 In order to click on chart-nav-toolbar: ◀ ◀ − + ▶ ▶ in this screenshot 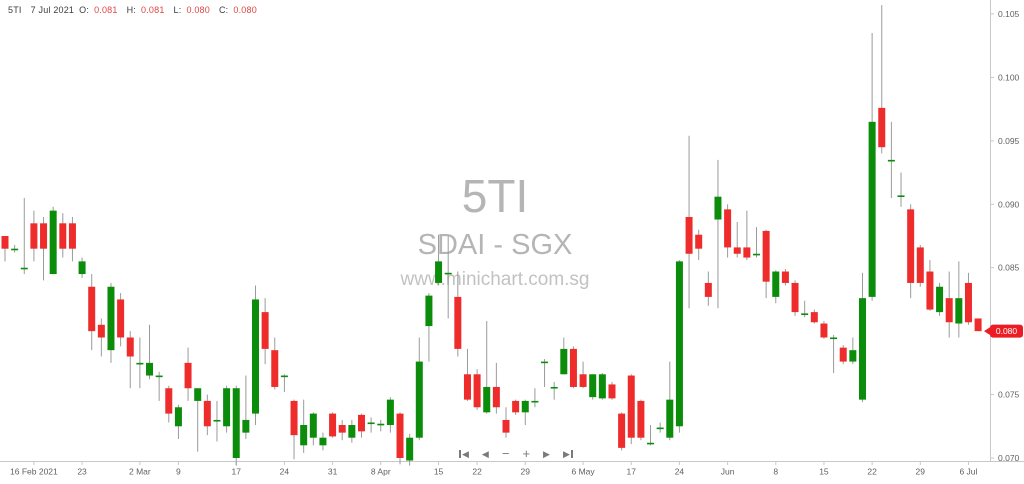, I will do `click(516, 453)`.